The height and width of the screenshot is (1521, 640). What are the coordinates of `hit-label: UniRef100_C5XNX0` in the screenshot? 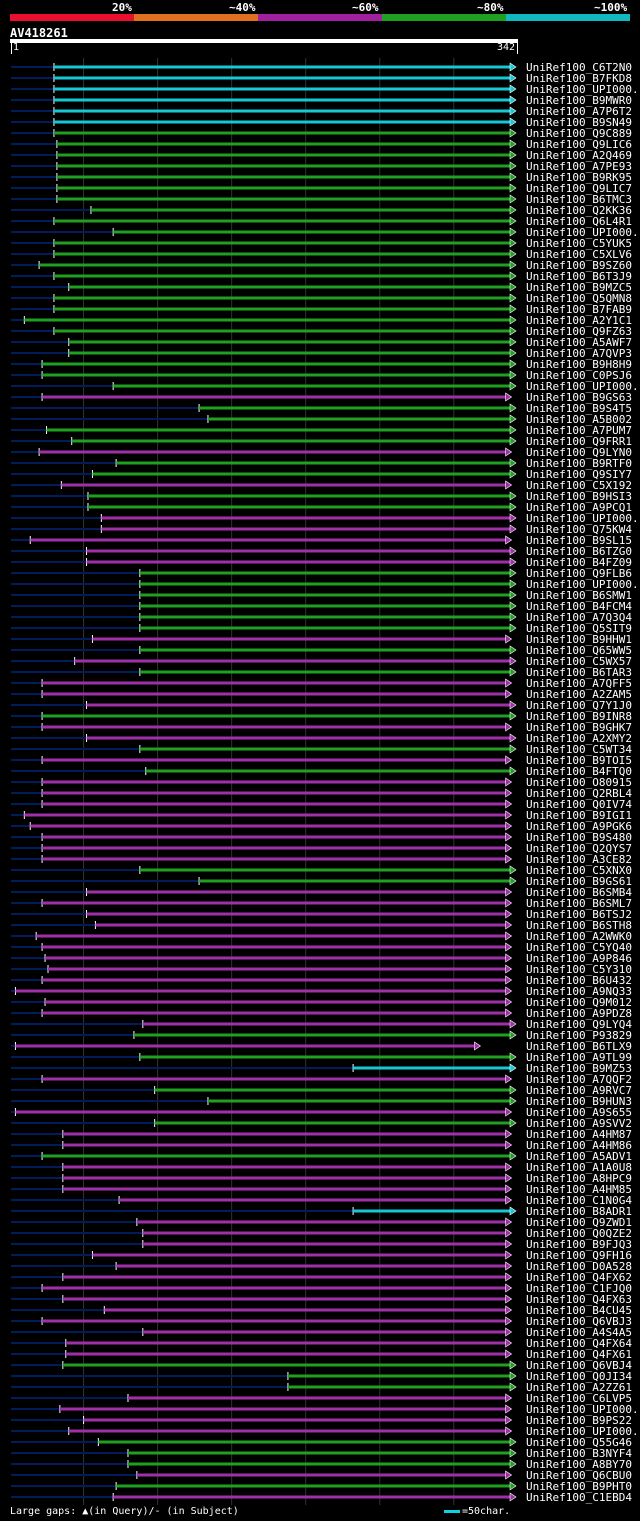 It's located at (579, 870).